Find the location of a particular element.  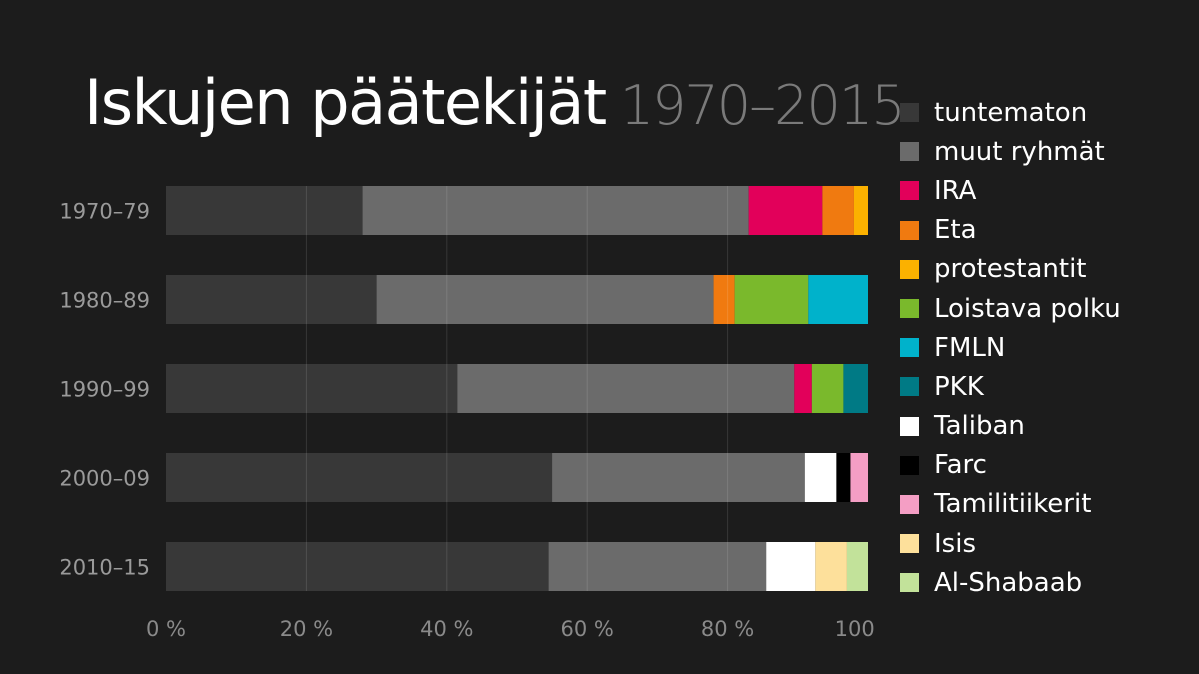

legend-label: protestantit is located at coordinates (1010, 269).